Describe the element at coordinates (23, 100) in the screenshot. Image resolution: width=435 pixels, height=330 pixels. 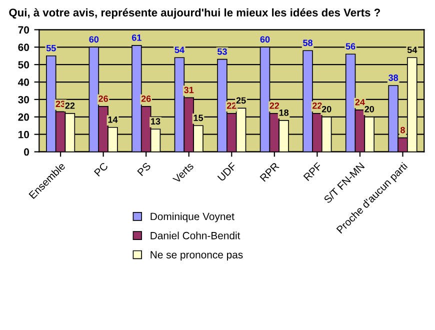
I see `y-tick-label: 30` at that location.